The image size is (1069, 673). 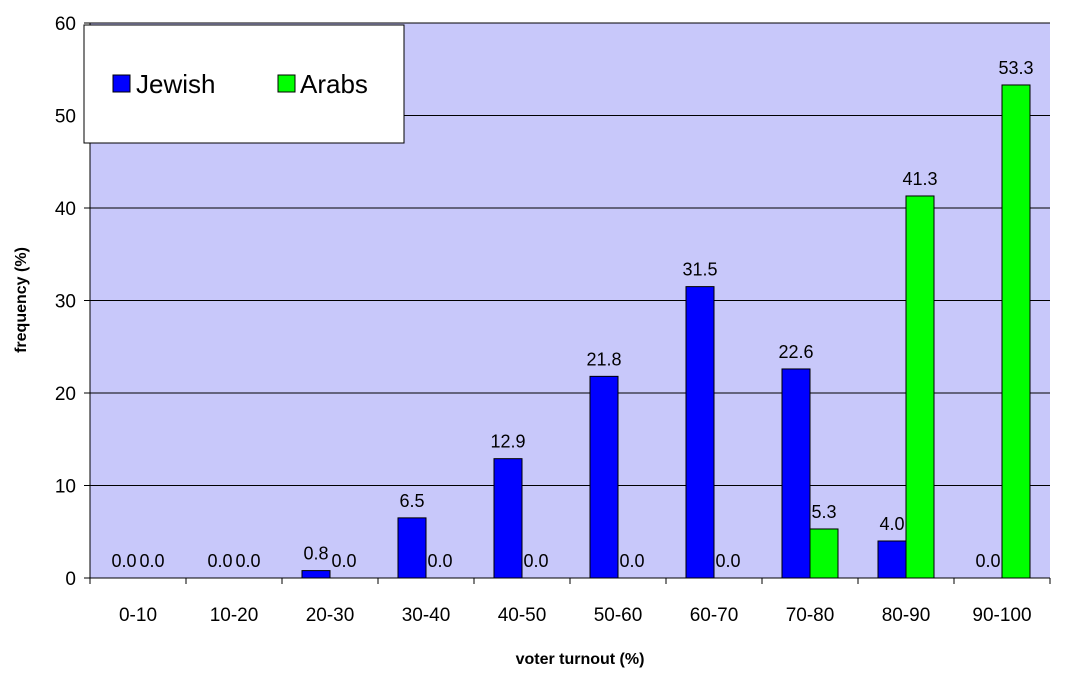 I want to click on x-tick-label: 0-10, so click(x=138, y=615).